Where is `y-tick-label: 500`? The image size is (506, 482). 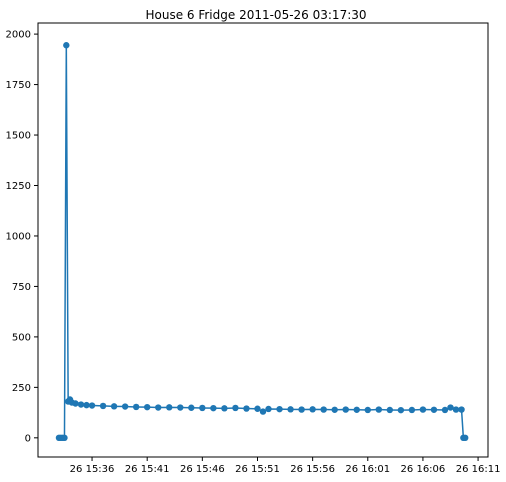
y-tick-label: 500 is located at coordinates (21, 337).